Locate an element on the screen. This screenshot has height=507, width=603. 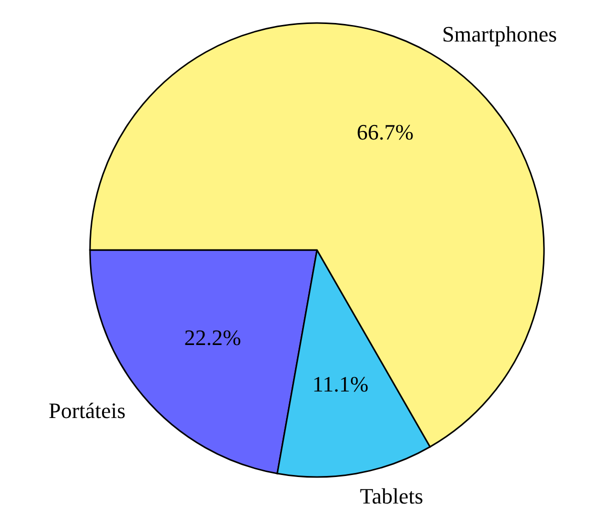
data-label: 66.7% is located at coordinates (385, 132).